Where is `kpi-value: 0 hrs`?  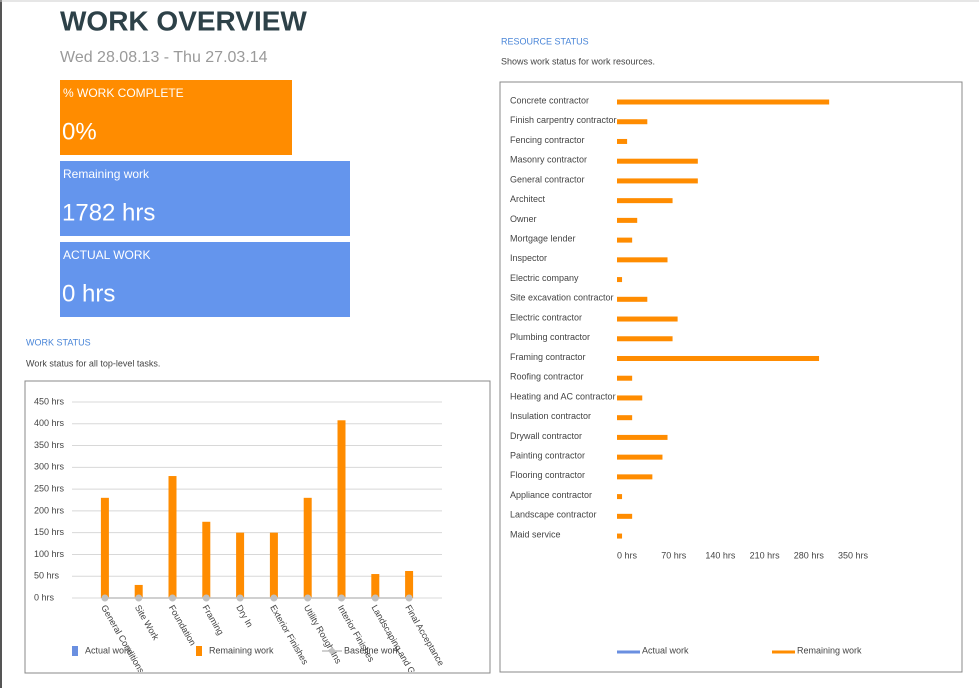 kpi-value: 0 hrs is located at coordinates (88, 293).